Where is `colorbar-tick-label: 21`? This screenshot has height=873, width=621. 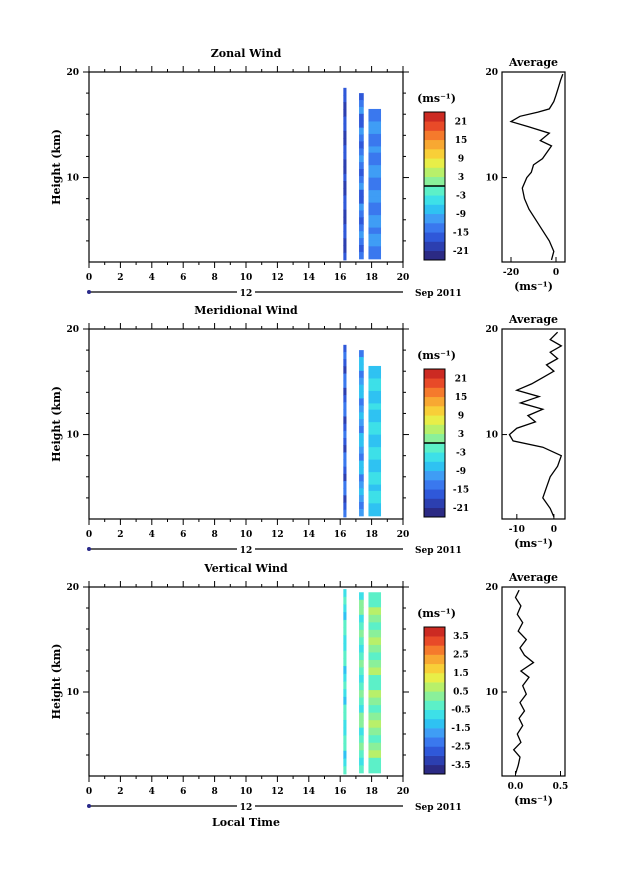 colorbar-tick-label: 21 is located at coordinates (461, 379).